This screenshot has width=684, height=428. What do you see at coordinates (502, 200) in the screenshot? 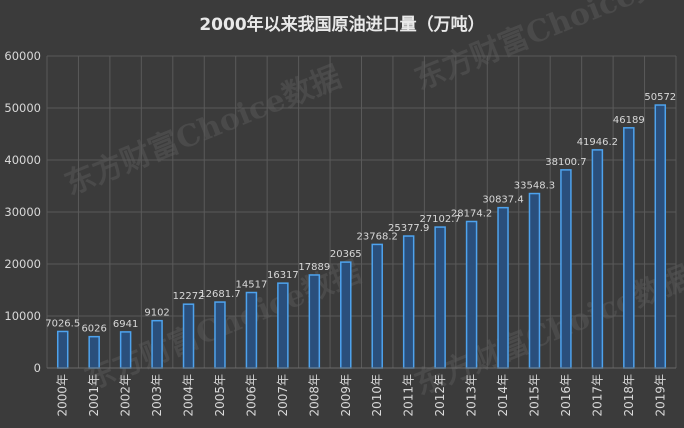
I see `bar-value-label: 30837.4` at bounding box center [502, 200].